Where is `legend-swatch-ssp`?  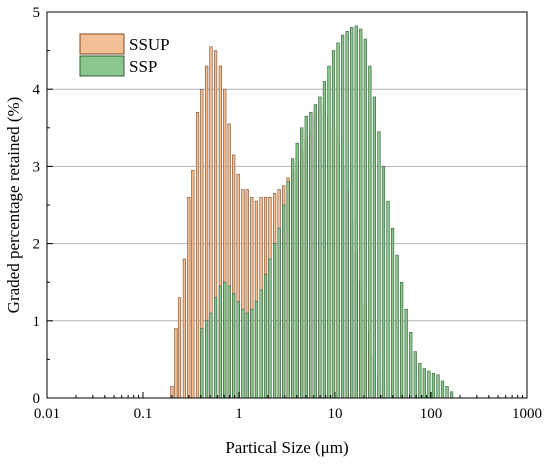 legend-swatch-ssp is located at coordinates (102, 66).